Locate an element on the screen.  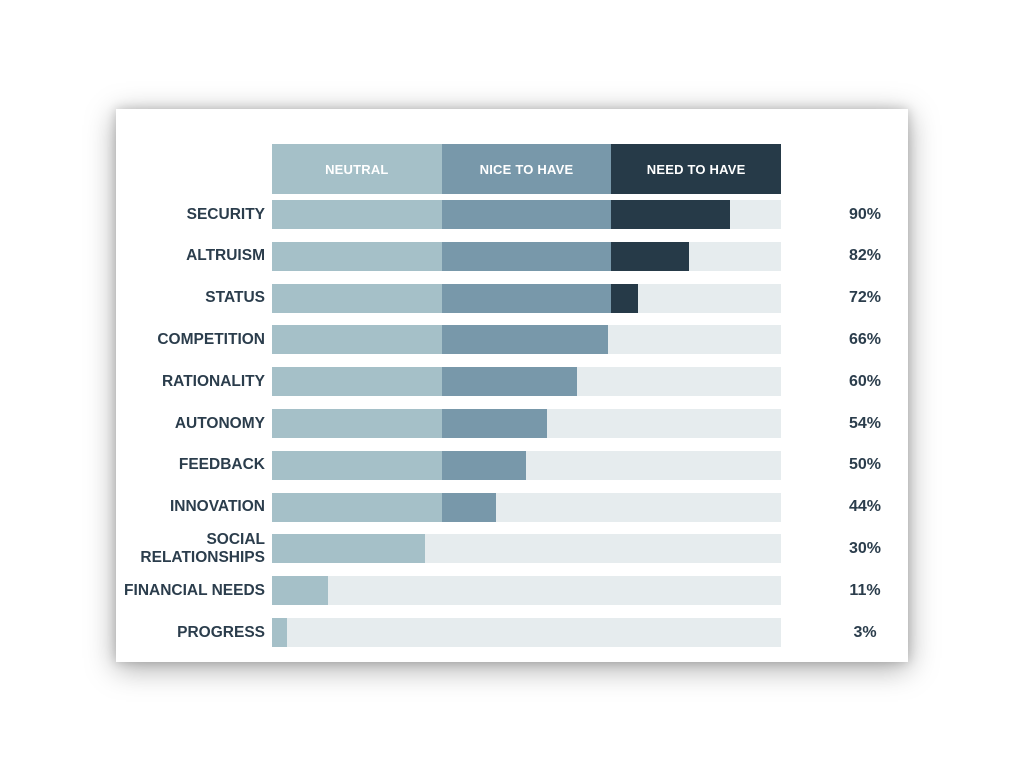
value-label-autonomy: 54% is located at coordinates (865, 423).